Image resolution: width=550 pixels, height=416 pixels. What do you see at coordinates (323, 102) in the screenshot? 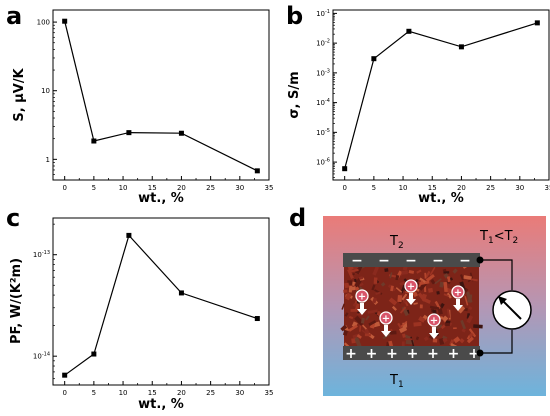
I see `y-tick-label: 10⁻⁴` at bounding box center [323, 102].